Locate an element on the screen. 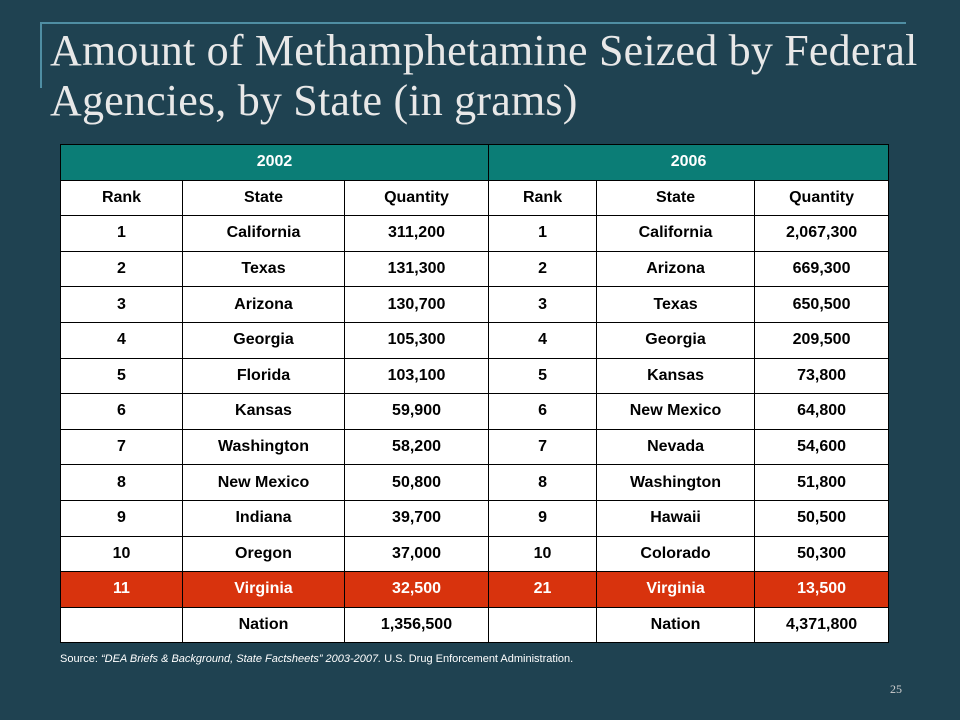 The height and width of the screenshot is (720, 960). cell-state-2006: New Mexico is located at coordinates (676, 411).